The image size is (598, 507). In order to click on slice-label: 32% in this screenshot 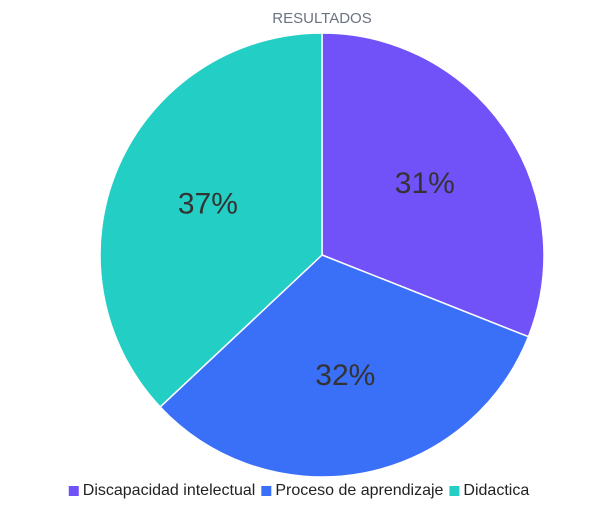, I will do `click(345, 375)`.